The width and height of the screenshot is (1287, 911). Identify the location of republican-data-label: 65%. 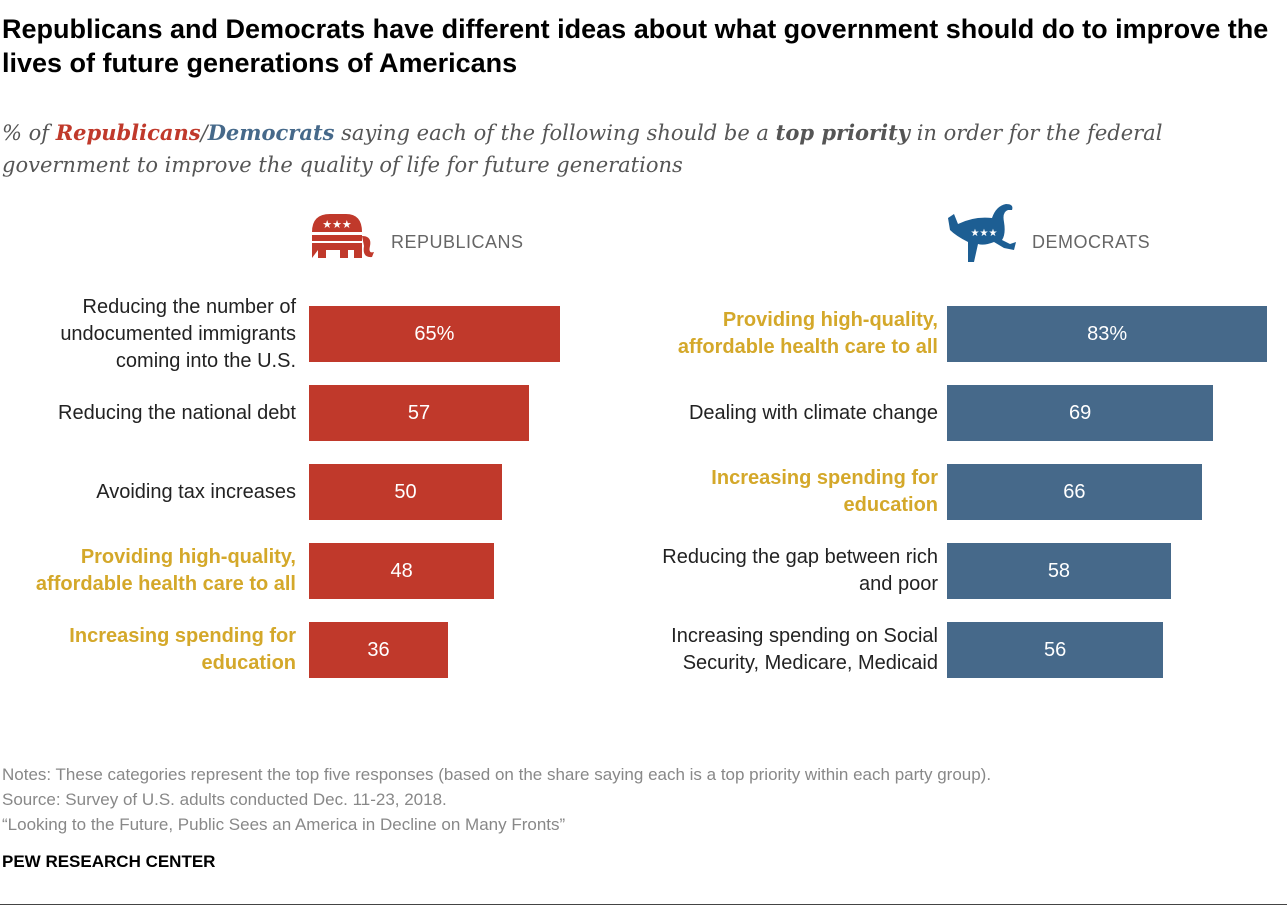
(434, 334).